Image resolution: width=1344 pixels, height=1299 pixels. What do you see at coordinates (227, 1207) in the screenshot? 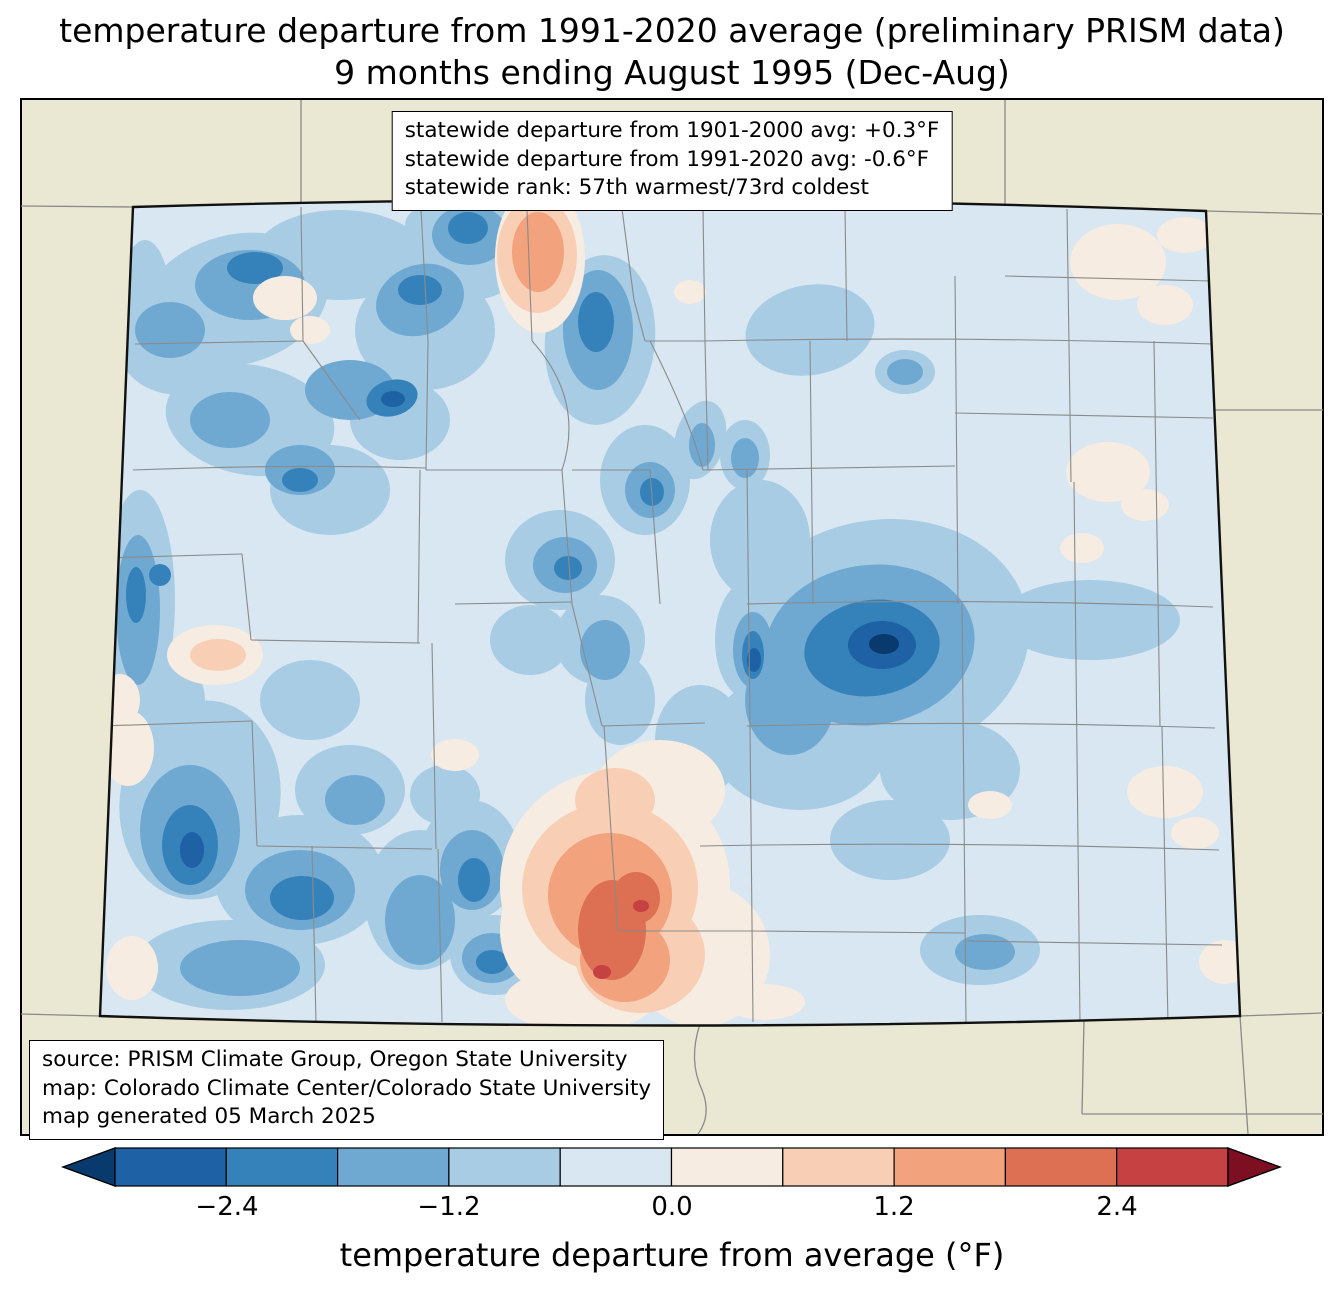
I see `tick-label: −2.4` at bounding box center [227, 1207].